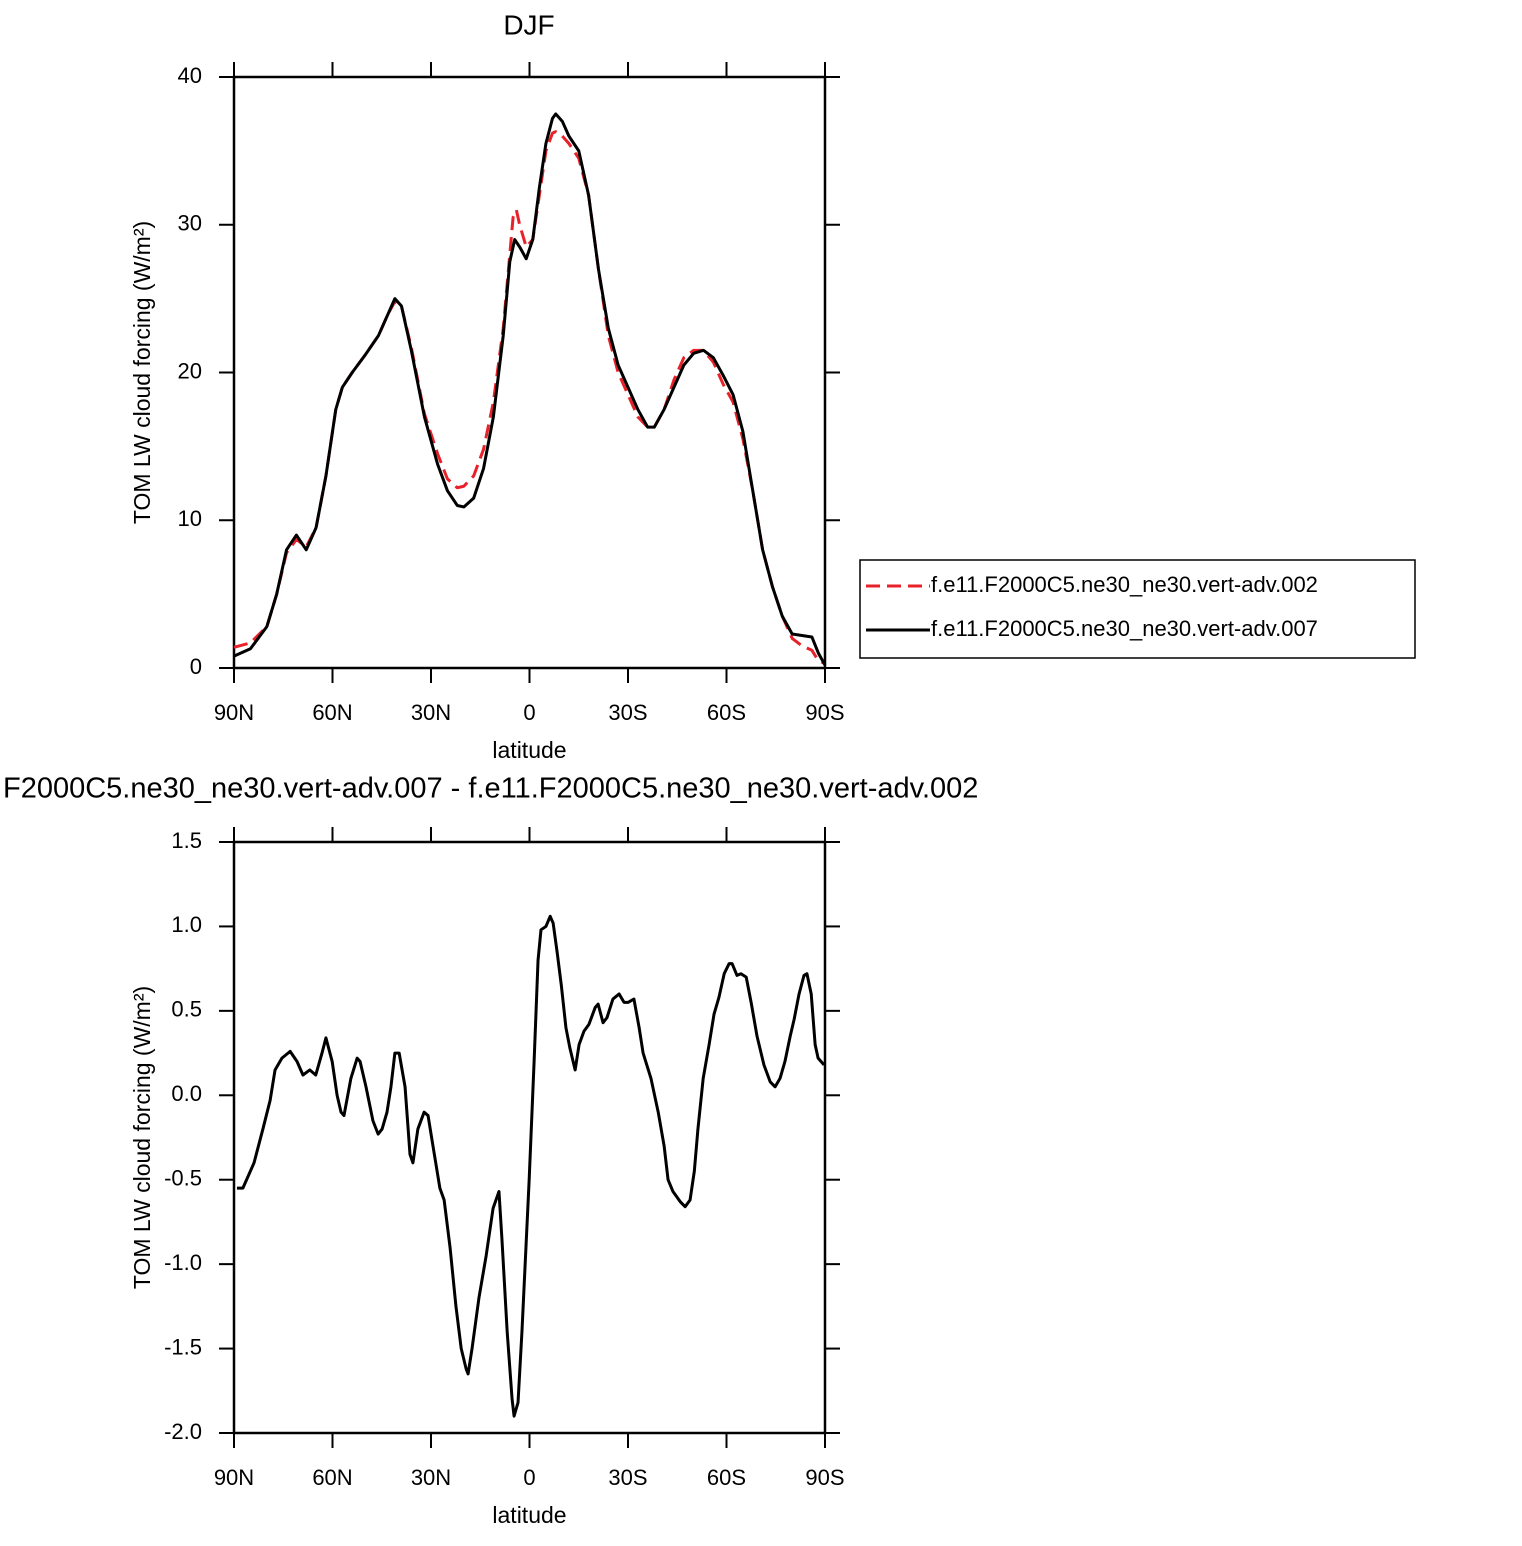  I want to click on legend-label: f.e11.F2000C5.ne30_ne30.vert-adv.002, so click(1124, 584).